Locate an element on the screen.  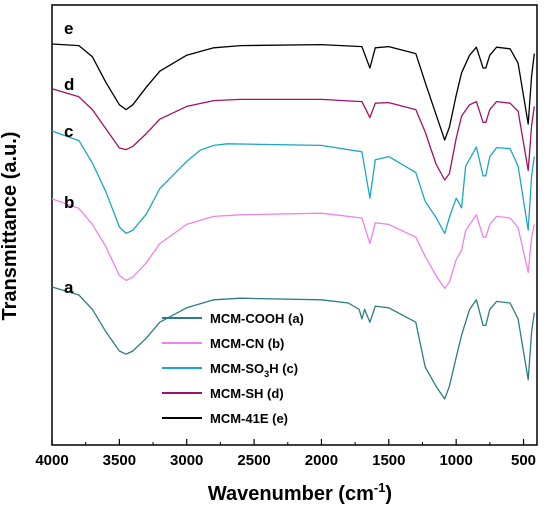
curve-label-e: e is located at coordinates (68, 28).